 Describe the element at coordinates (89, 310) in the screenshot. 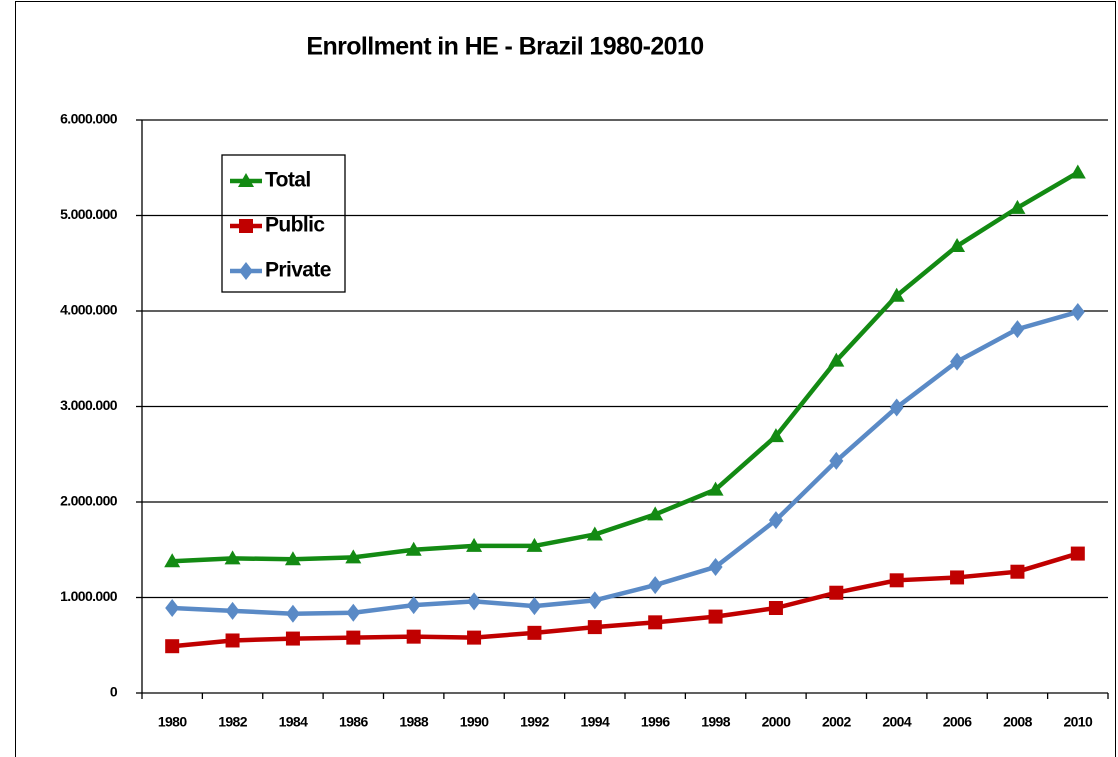

I see `y-tick-label: 4.000.000` at that location.